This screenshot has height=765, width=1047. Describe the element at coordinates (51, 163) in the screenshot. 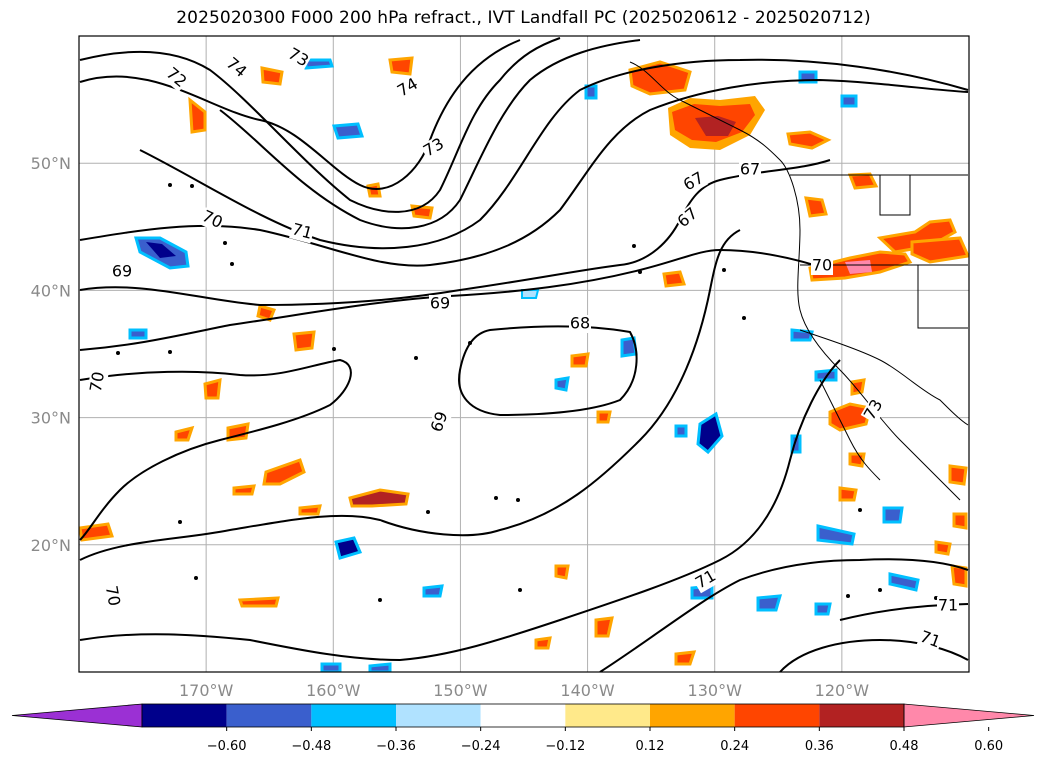

I see `lat-tick-label: 50°N` at that location.